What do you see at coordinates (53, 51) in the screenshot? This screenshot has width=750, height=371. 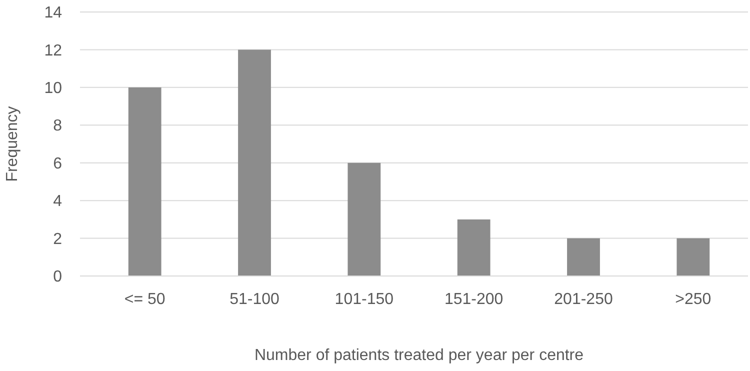 I see `y-tick-label: 12` at bounding box center [53, 51].